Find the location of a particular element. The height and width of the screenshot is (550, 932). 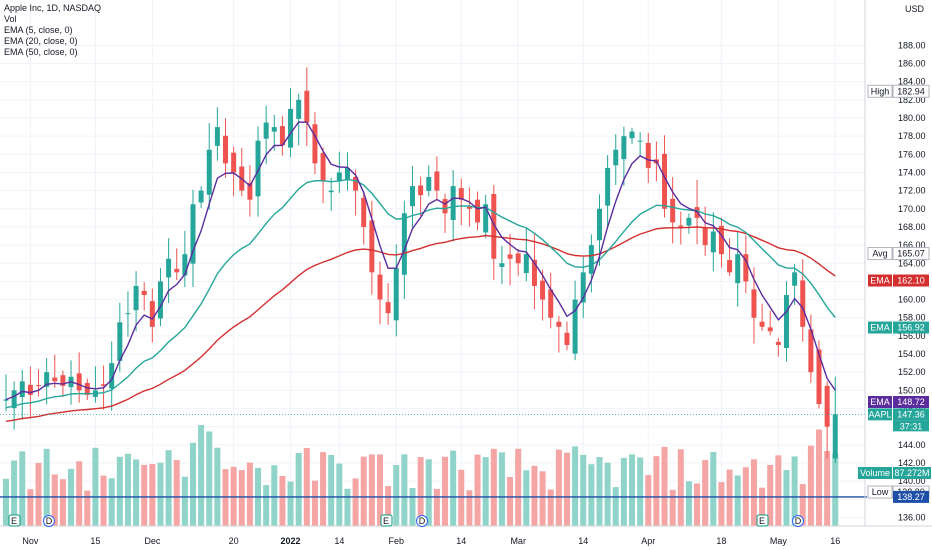

low-line-tag-value: 138.27 is located at coordinates (911, 497).